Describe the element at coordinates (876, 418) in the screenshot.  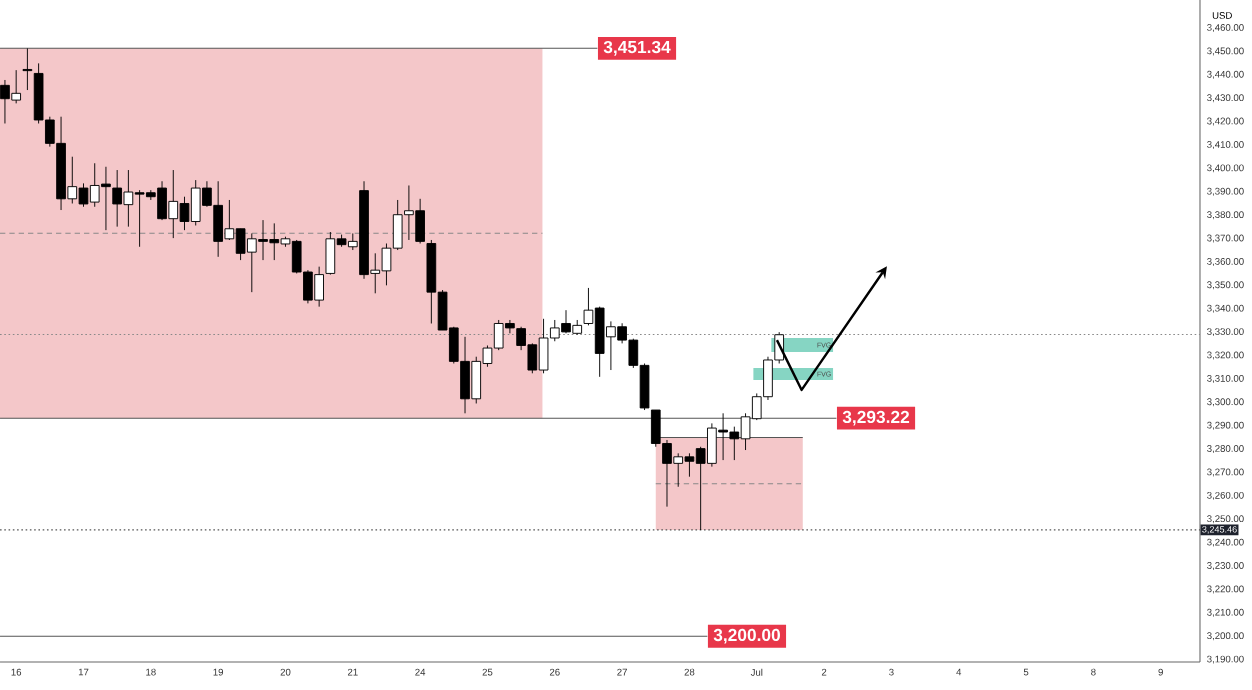
I see `ref-line-label: 3,293.22` at that location.